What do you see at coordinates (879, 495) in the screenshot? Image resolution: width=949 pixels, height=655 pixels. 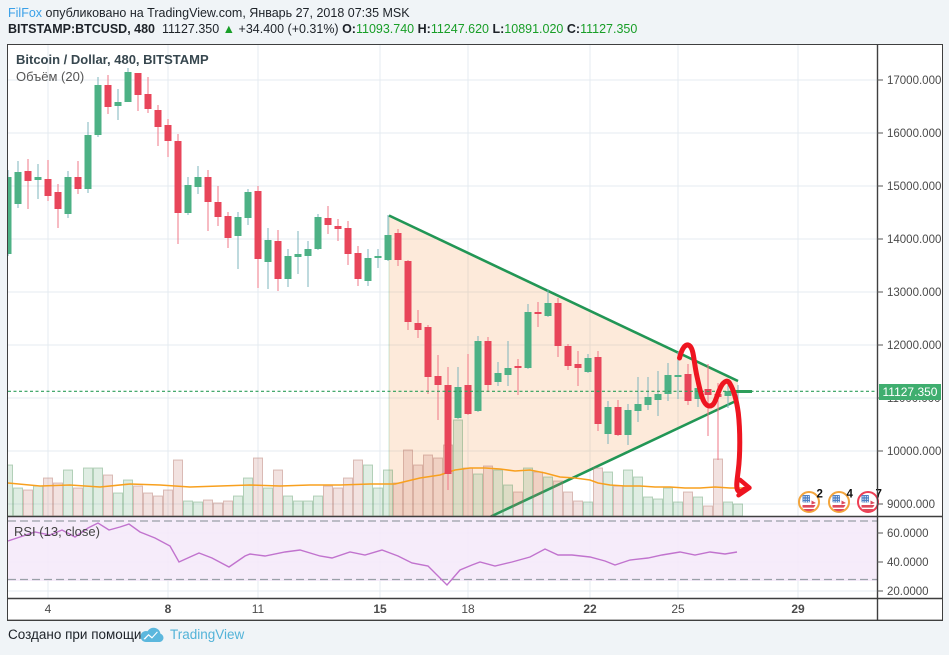 I see `svg-text: 7` at bounding box center [879, 495].